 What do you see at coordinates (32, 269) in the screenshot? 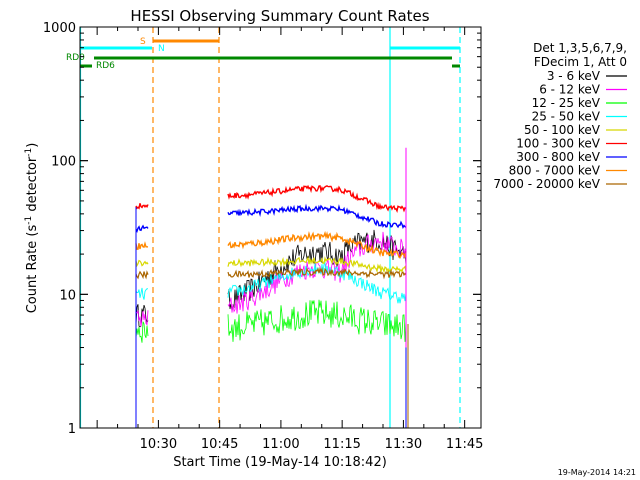
I see `y-axis-label-main: Count Rate (s` at bounding box center [32, 269].